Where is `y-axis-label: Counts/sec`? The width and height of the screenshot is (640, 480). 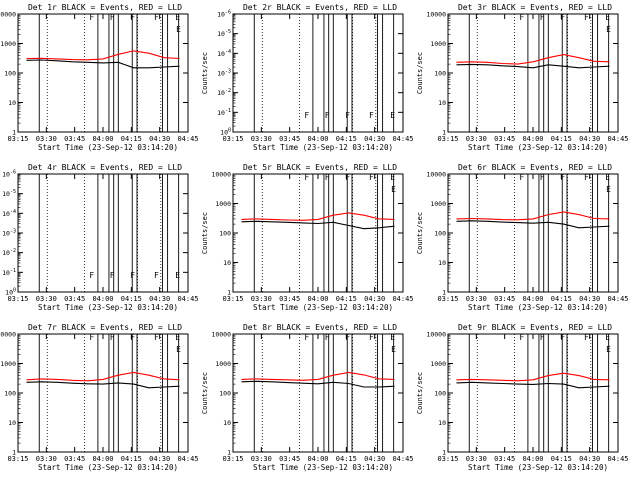 y-axis-label: Counts/sec is located at coordinates (420, 393).